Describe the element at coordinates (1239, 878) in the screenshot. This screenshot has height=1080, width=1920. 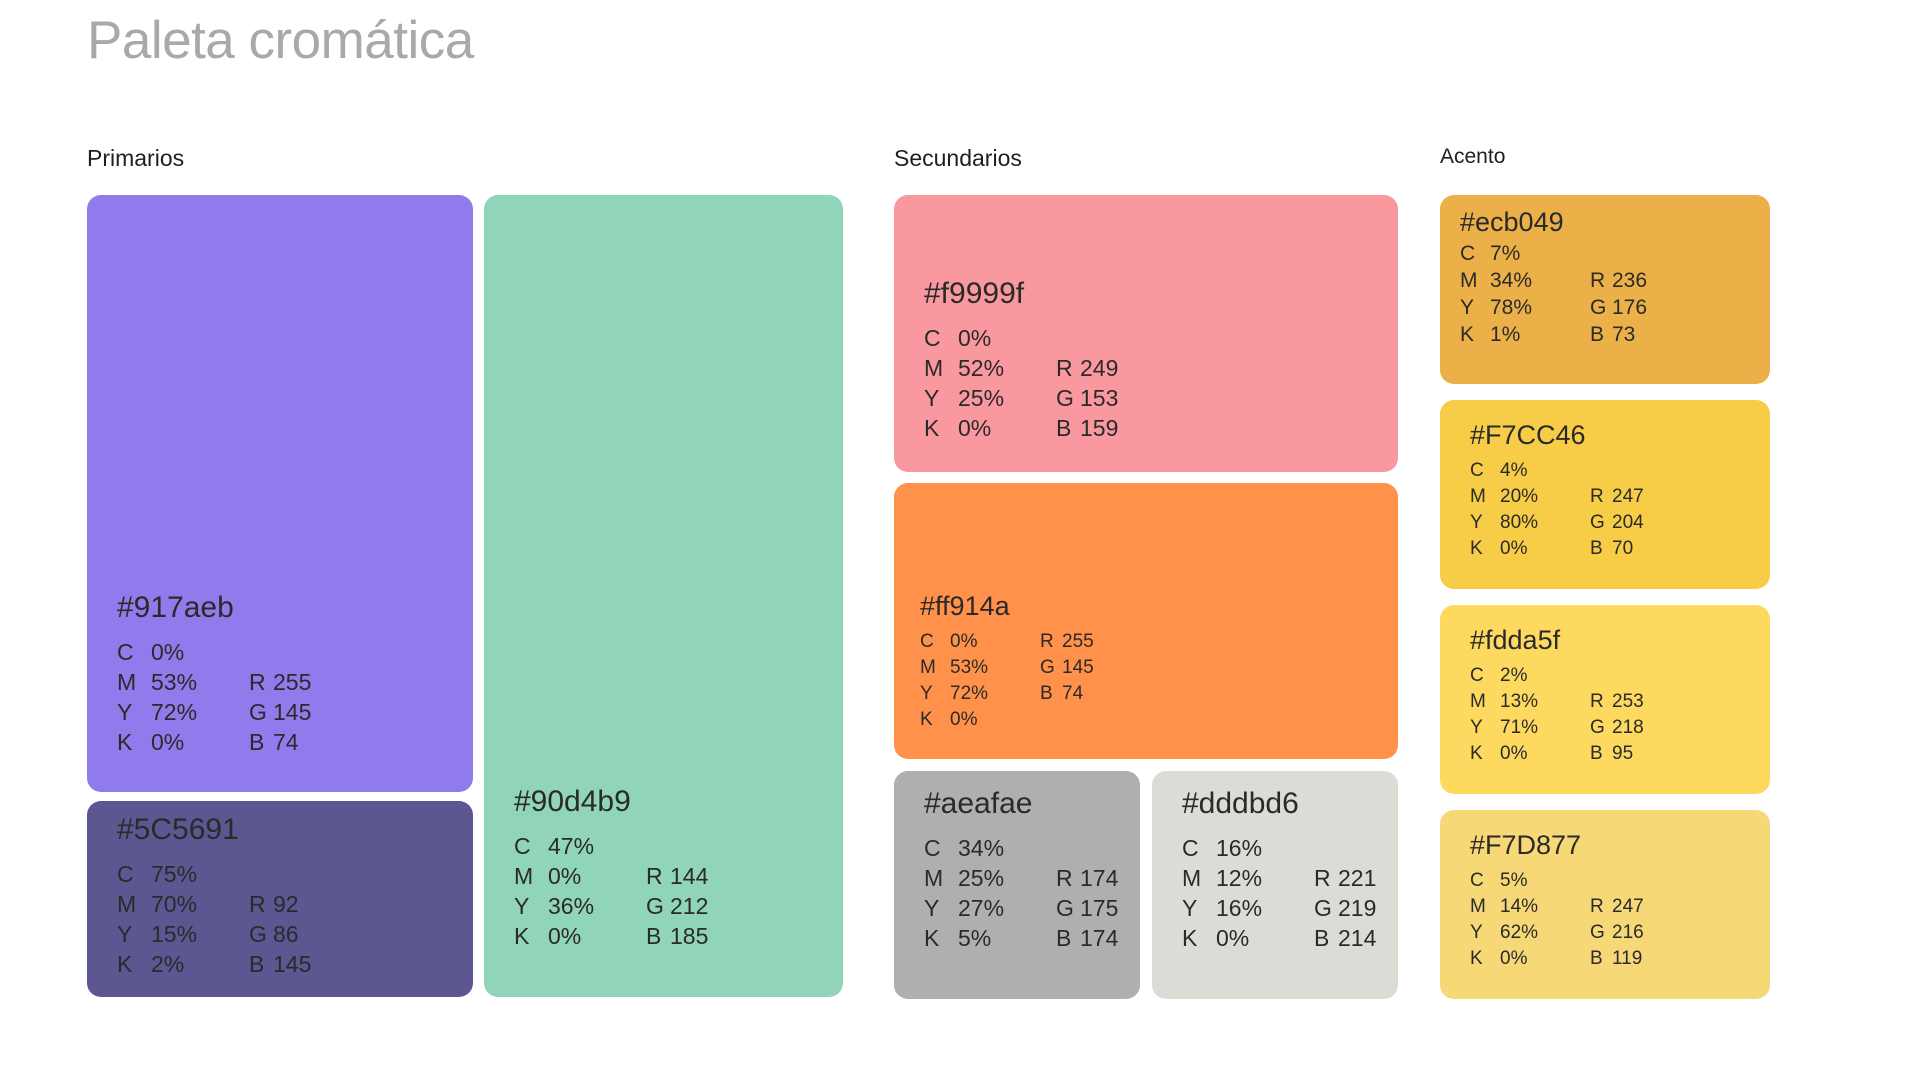
I see `cmyk-value-m: 12%` at that location.